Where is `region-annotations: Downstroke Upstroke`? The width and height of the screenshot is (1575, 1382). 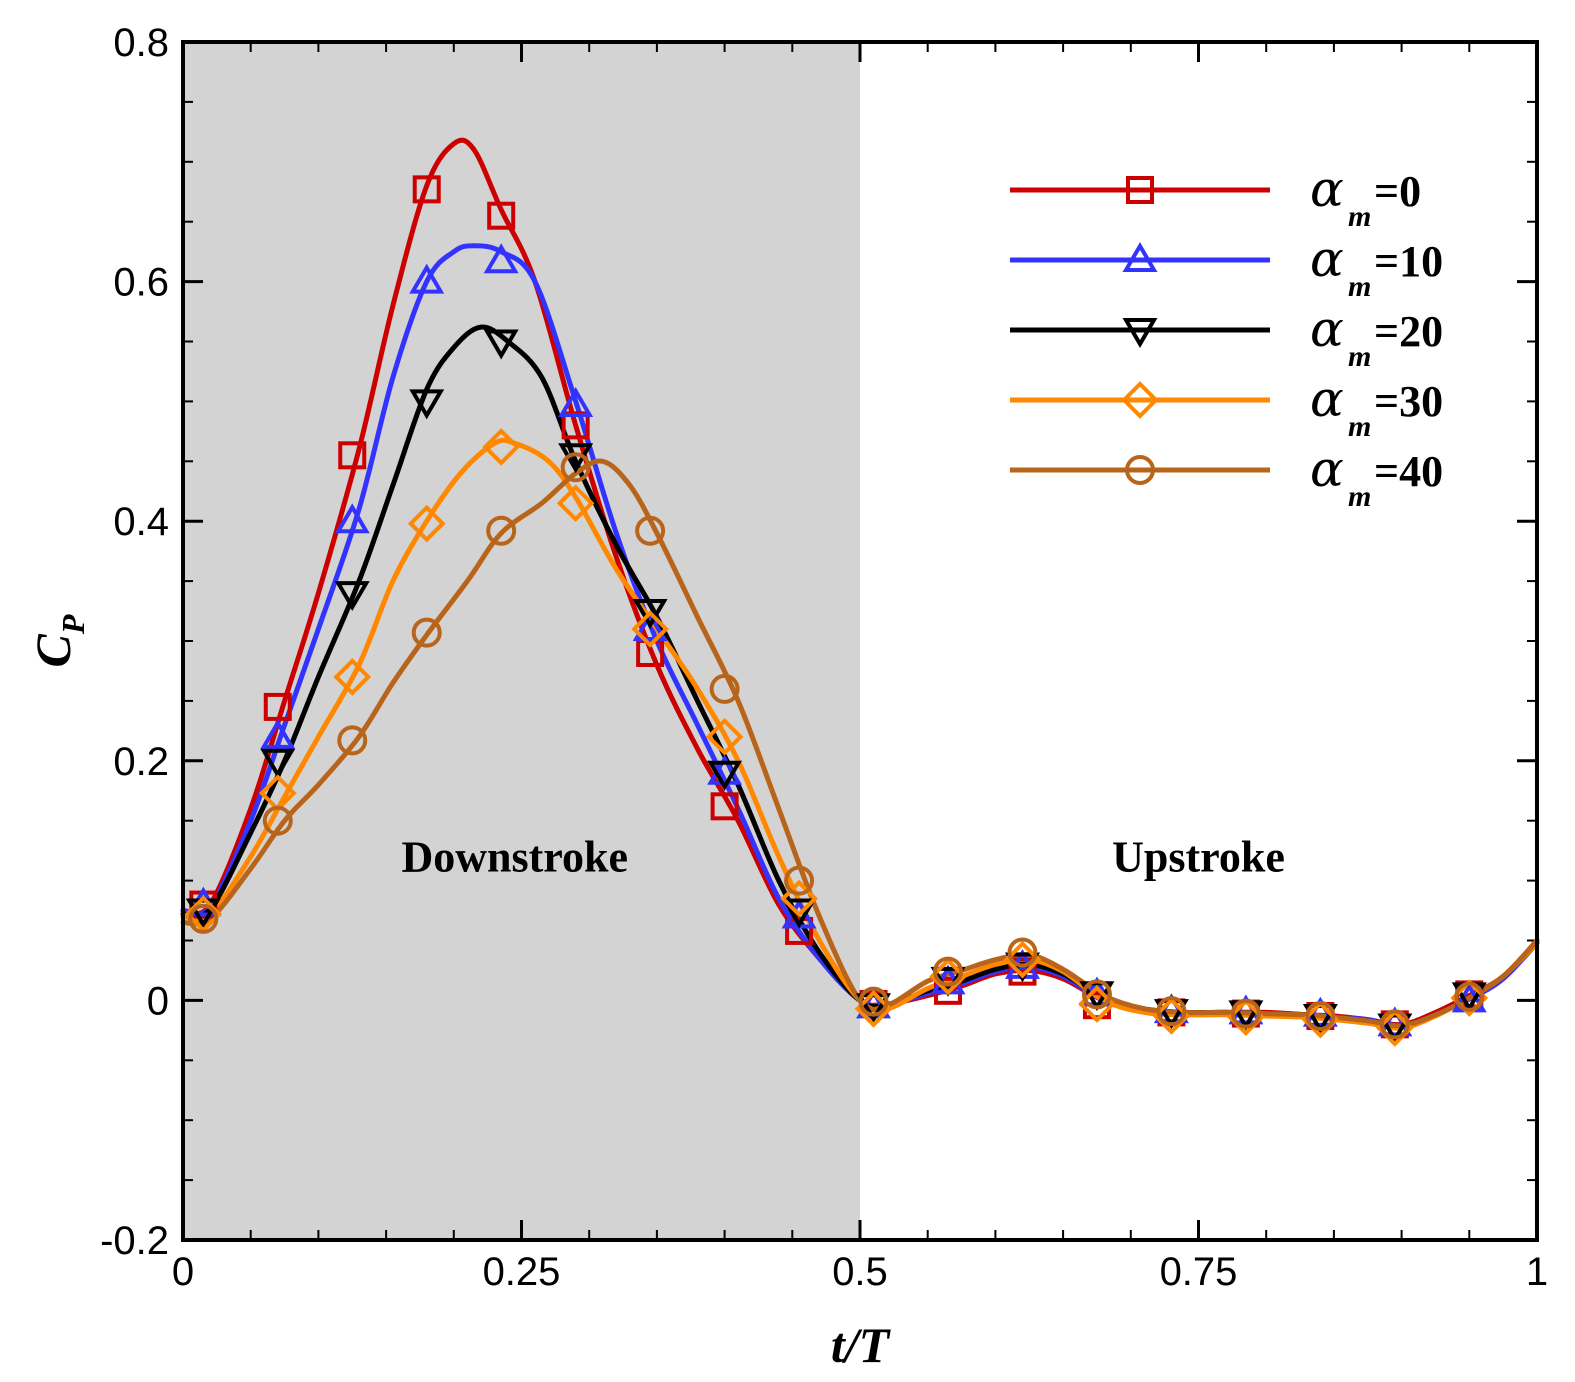 region-annotations: Downstroke Upstroke is located at coordinates (842, 857).